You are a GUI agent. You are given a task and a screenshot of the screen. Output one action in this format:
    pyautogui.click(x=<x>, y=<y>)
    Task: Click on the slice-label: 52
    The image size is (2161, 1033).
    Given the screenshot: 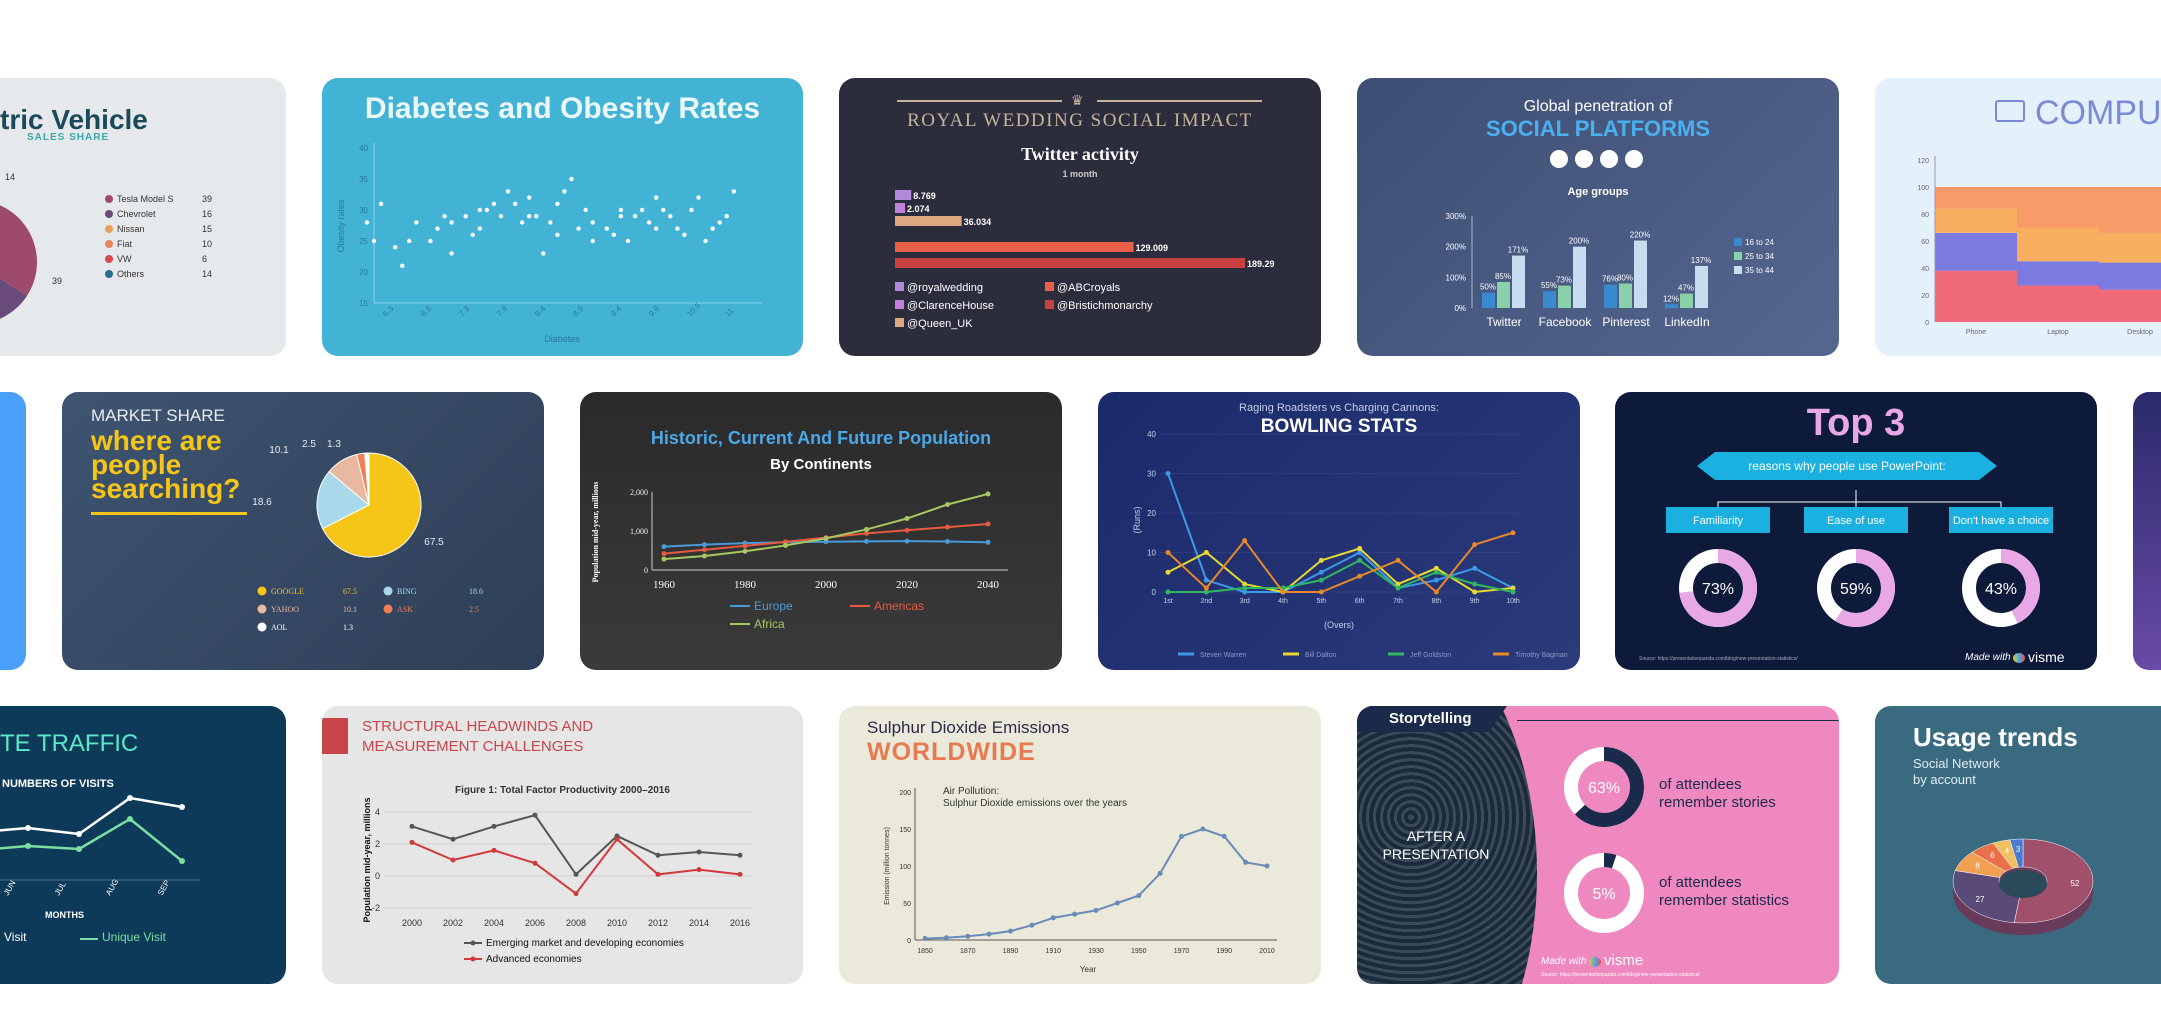 What is the action you would take?
    pyautogui.click(x=2074, y=883)
    